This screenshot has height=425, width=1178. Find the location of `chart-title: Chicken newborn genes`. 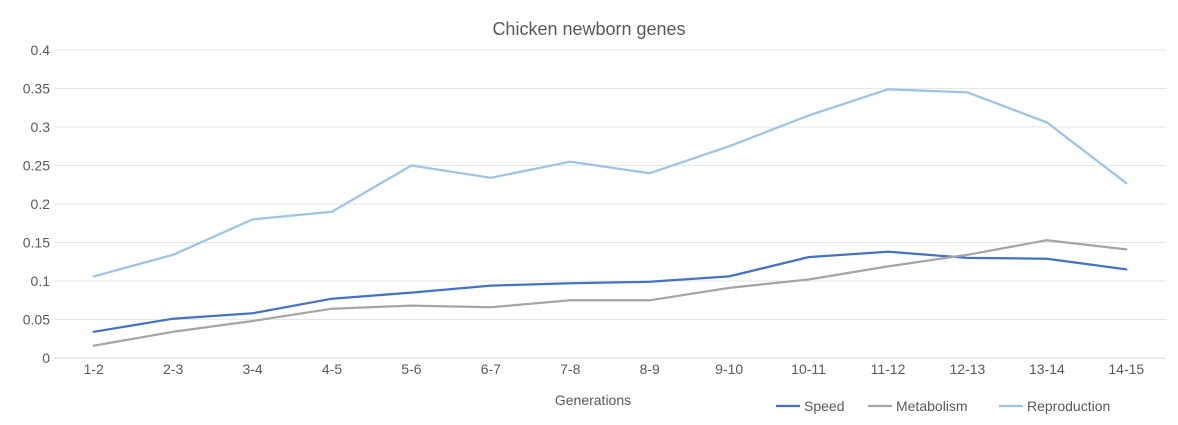

chart-title: Chicken newborn genes is located at coordinates (588, 29).